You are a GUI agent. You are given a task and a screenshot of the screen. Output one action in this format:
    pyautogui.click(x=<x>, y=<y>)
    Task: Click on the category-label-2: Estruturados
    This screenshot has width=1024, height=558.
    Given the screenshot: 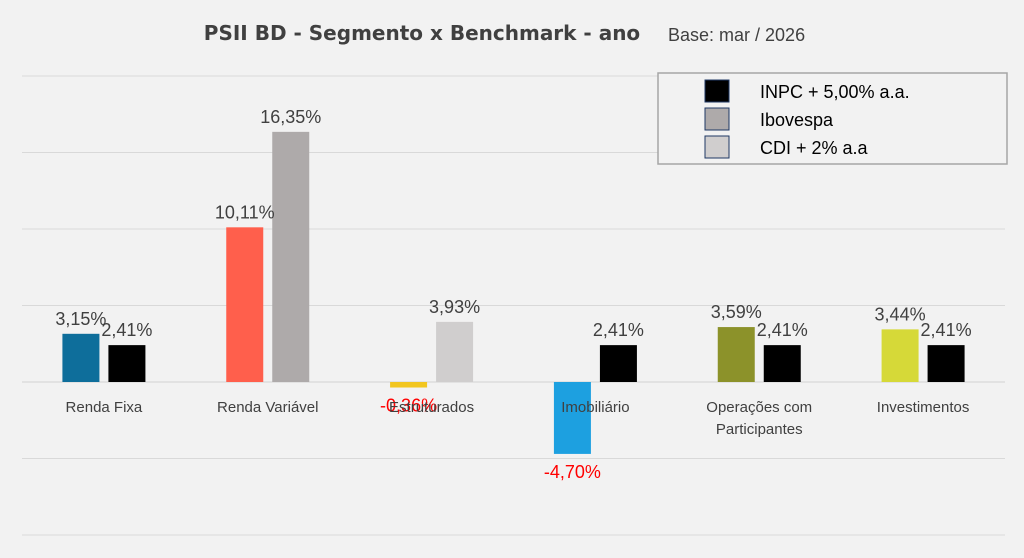 What is the action you would take?
    pyautogui.click(x=431, y=407)
    